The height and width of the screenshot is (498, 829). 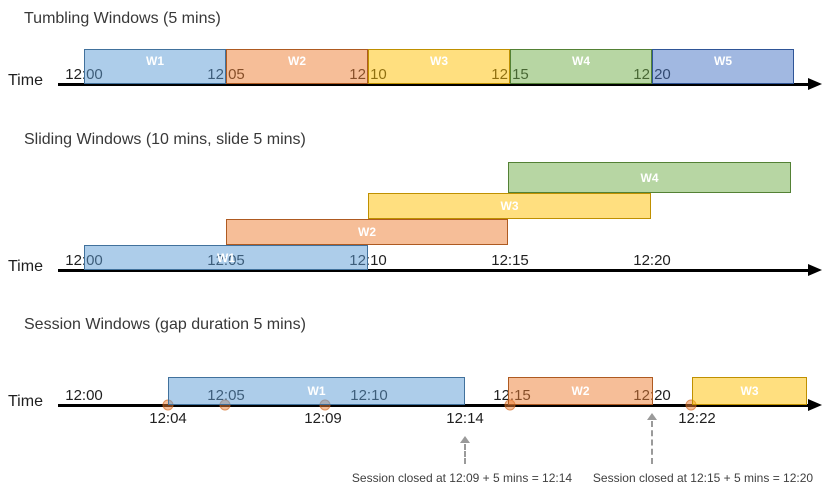 I want to click on window-box: W5, so click(x=723, y=66).